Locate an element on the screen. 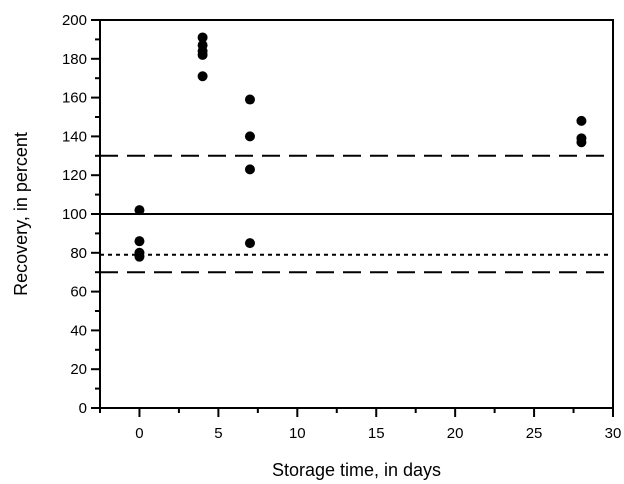 The width and height of the screenshot is (624, 484). x-axis: 0 5 10 15 20 25 30 is located at coordinates (360, 425).